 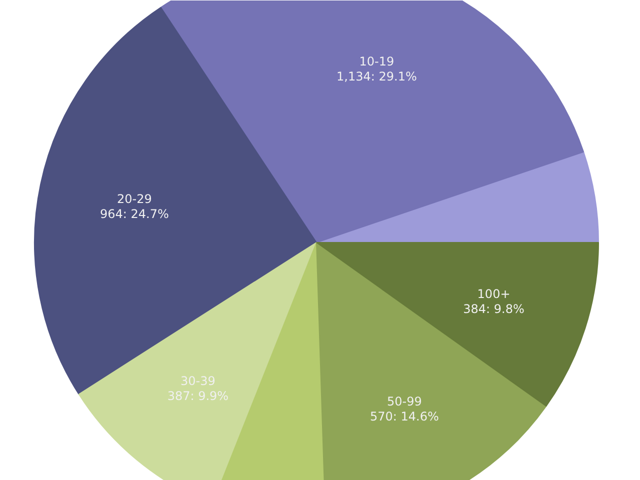 What do you see at coordinates (134, 199) in the screenshot?
I see `slice-label: 20-29` at bounding box center [134, 199].